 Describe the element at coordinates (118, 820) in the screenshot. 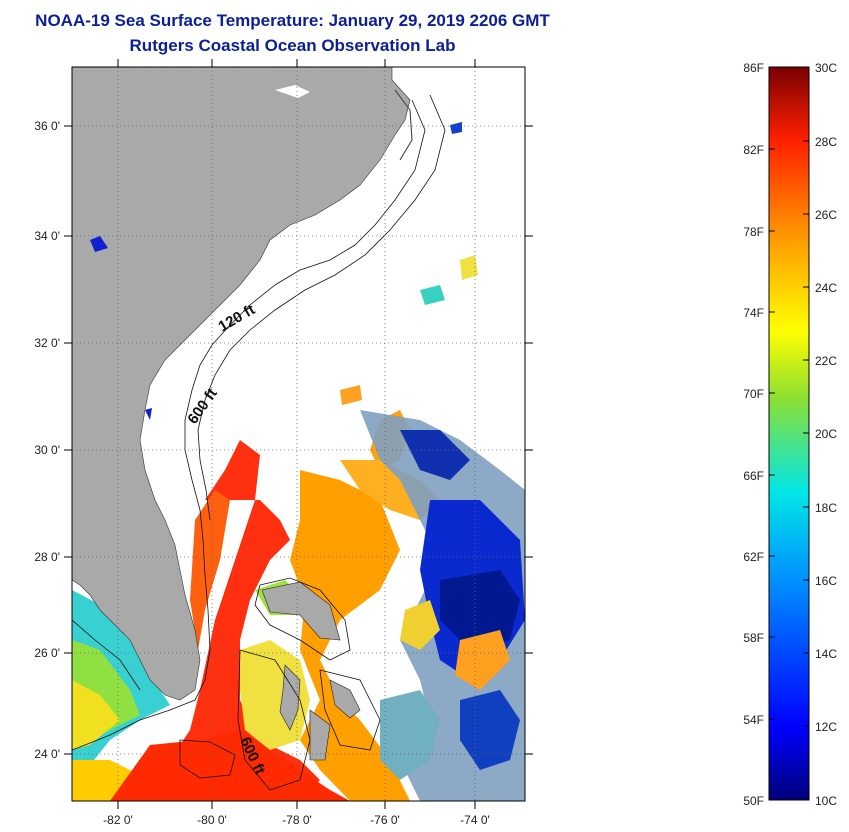

I see `lon-tick-label: -82 0'` at that location.